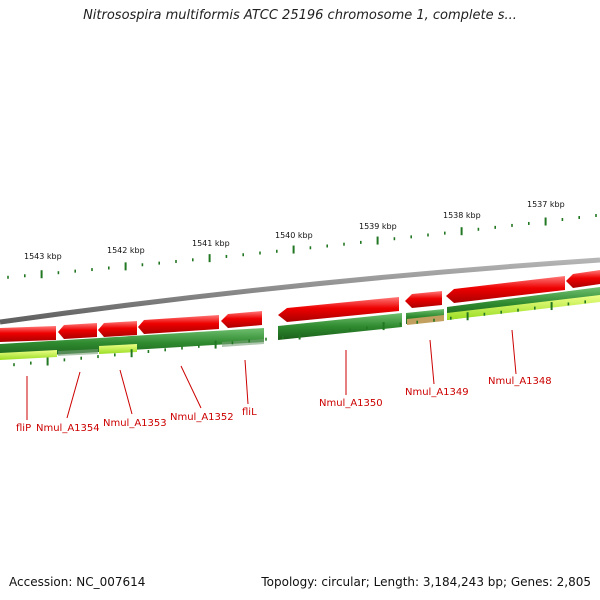 The image size is (600, 600). What do you see at coordinates (23, 428) in the screenshot?
I see `gene-label-fliP: fliP` at bounding box center [23, 428].